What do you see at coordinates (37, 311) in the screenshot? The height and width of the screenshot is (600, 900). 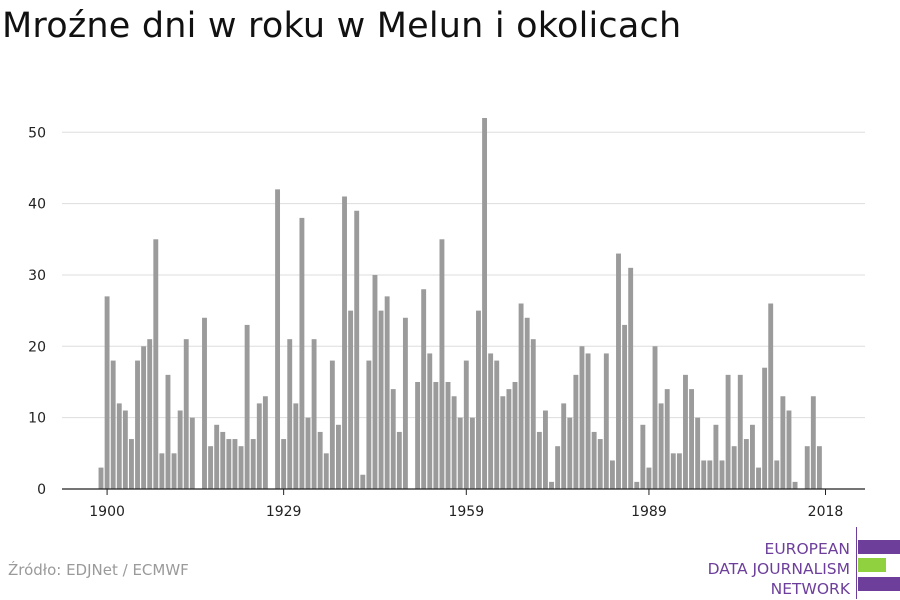 I see `y-tick-labels: 0 10 20 30 40 50` at bounding box center [37, 311].